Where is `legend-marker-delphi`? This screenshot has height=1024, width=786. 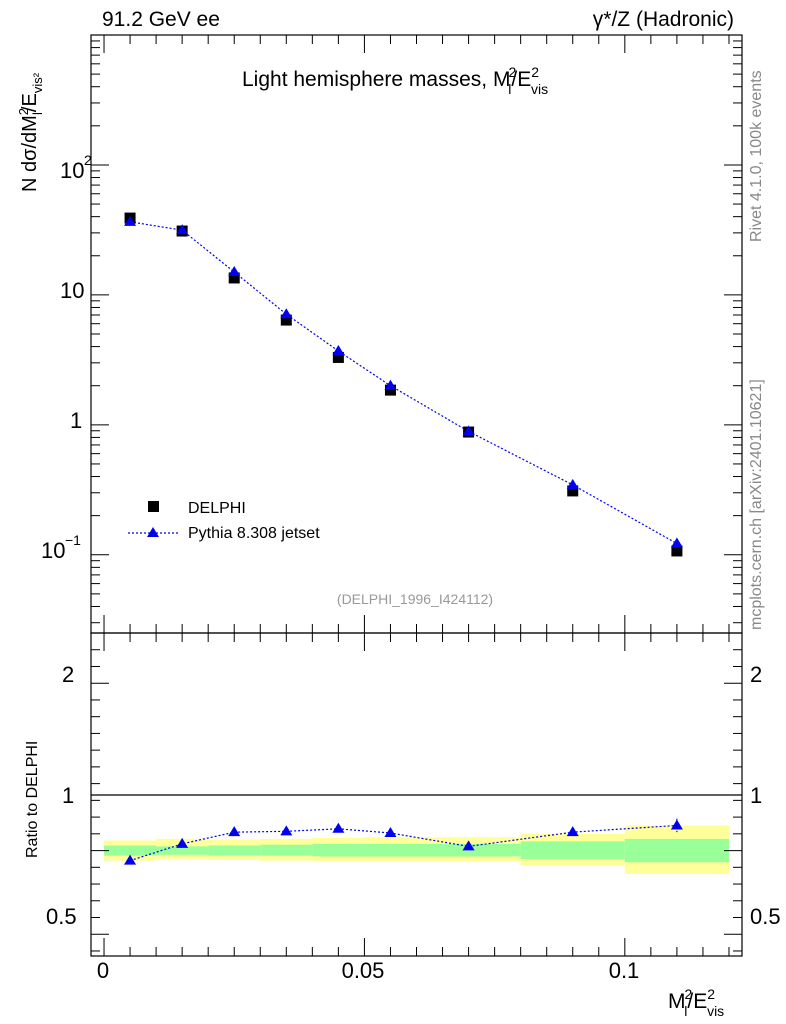
legend-marker-delphi is located at coordinates (153, 506).